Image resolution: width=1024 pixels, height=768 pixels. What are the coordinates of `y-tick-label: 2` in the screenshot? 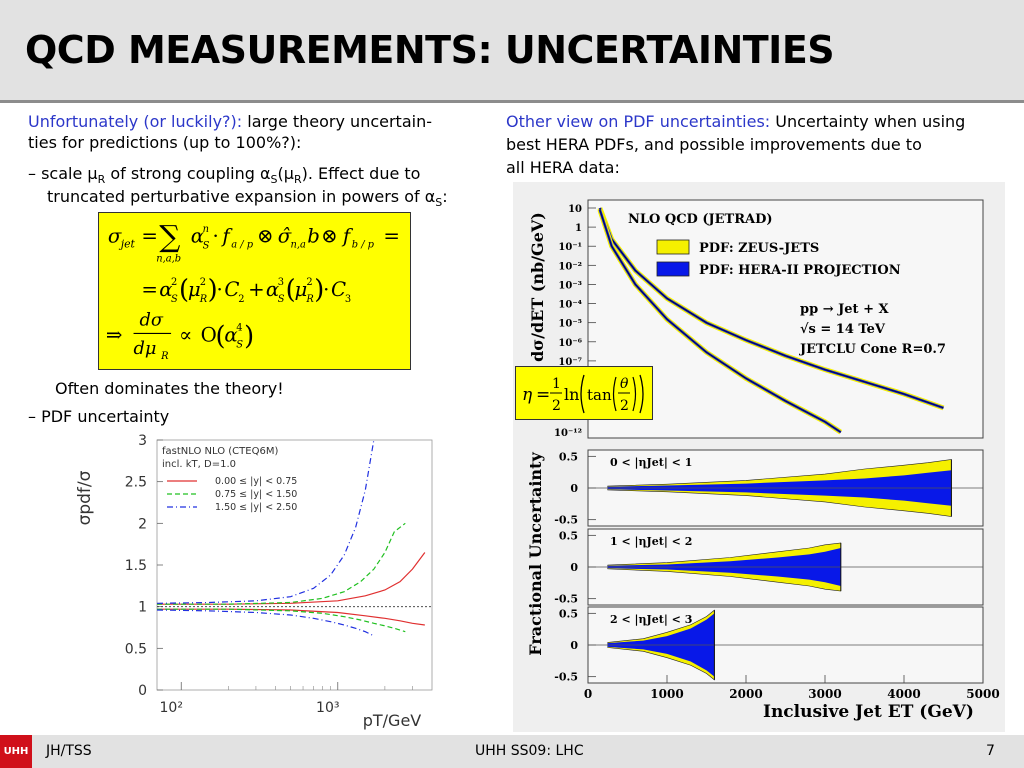 It's located at (142, 524).